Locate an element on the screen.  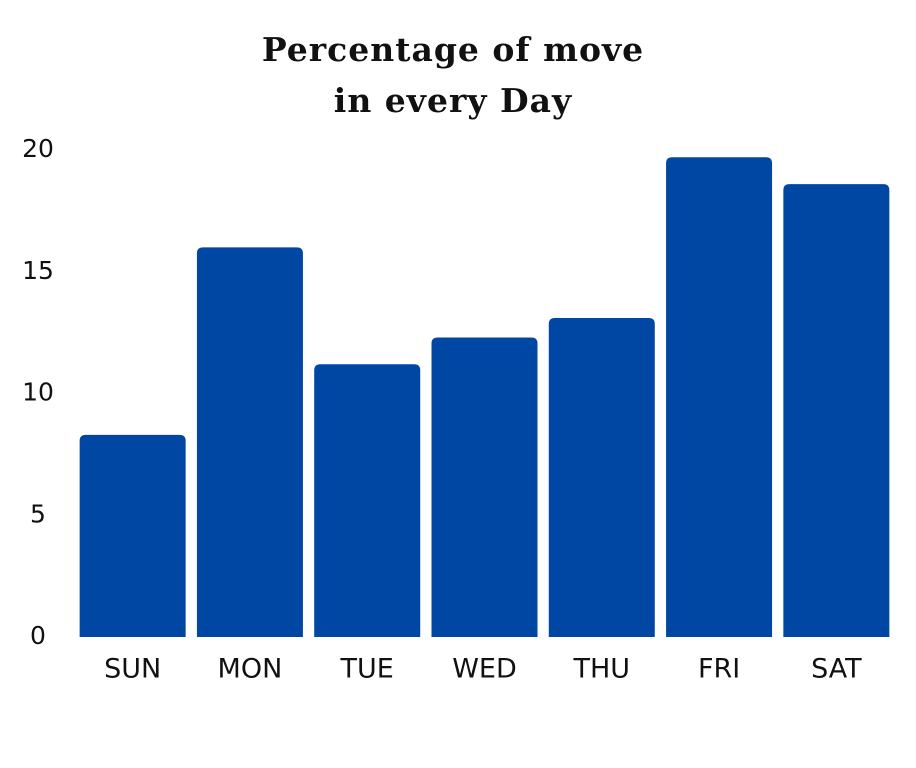
y-tick-label: 0 is located at coordinates (38, 635).